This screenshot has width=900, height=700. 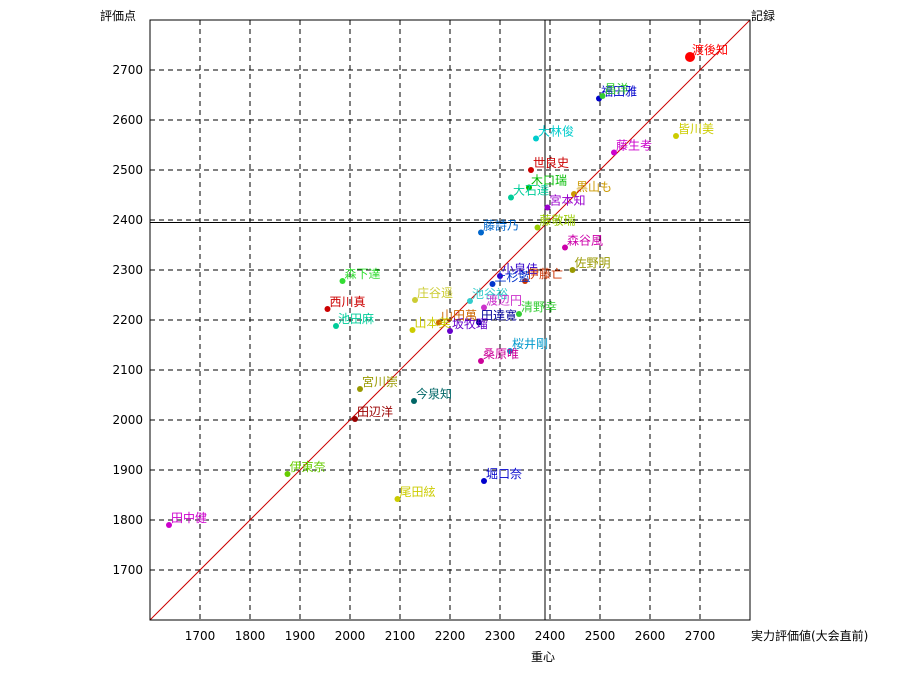 I want to click on point-label: 黒山も, so click(x=594, y=187).